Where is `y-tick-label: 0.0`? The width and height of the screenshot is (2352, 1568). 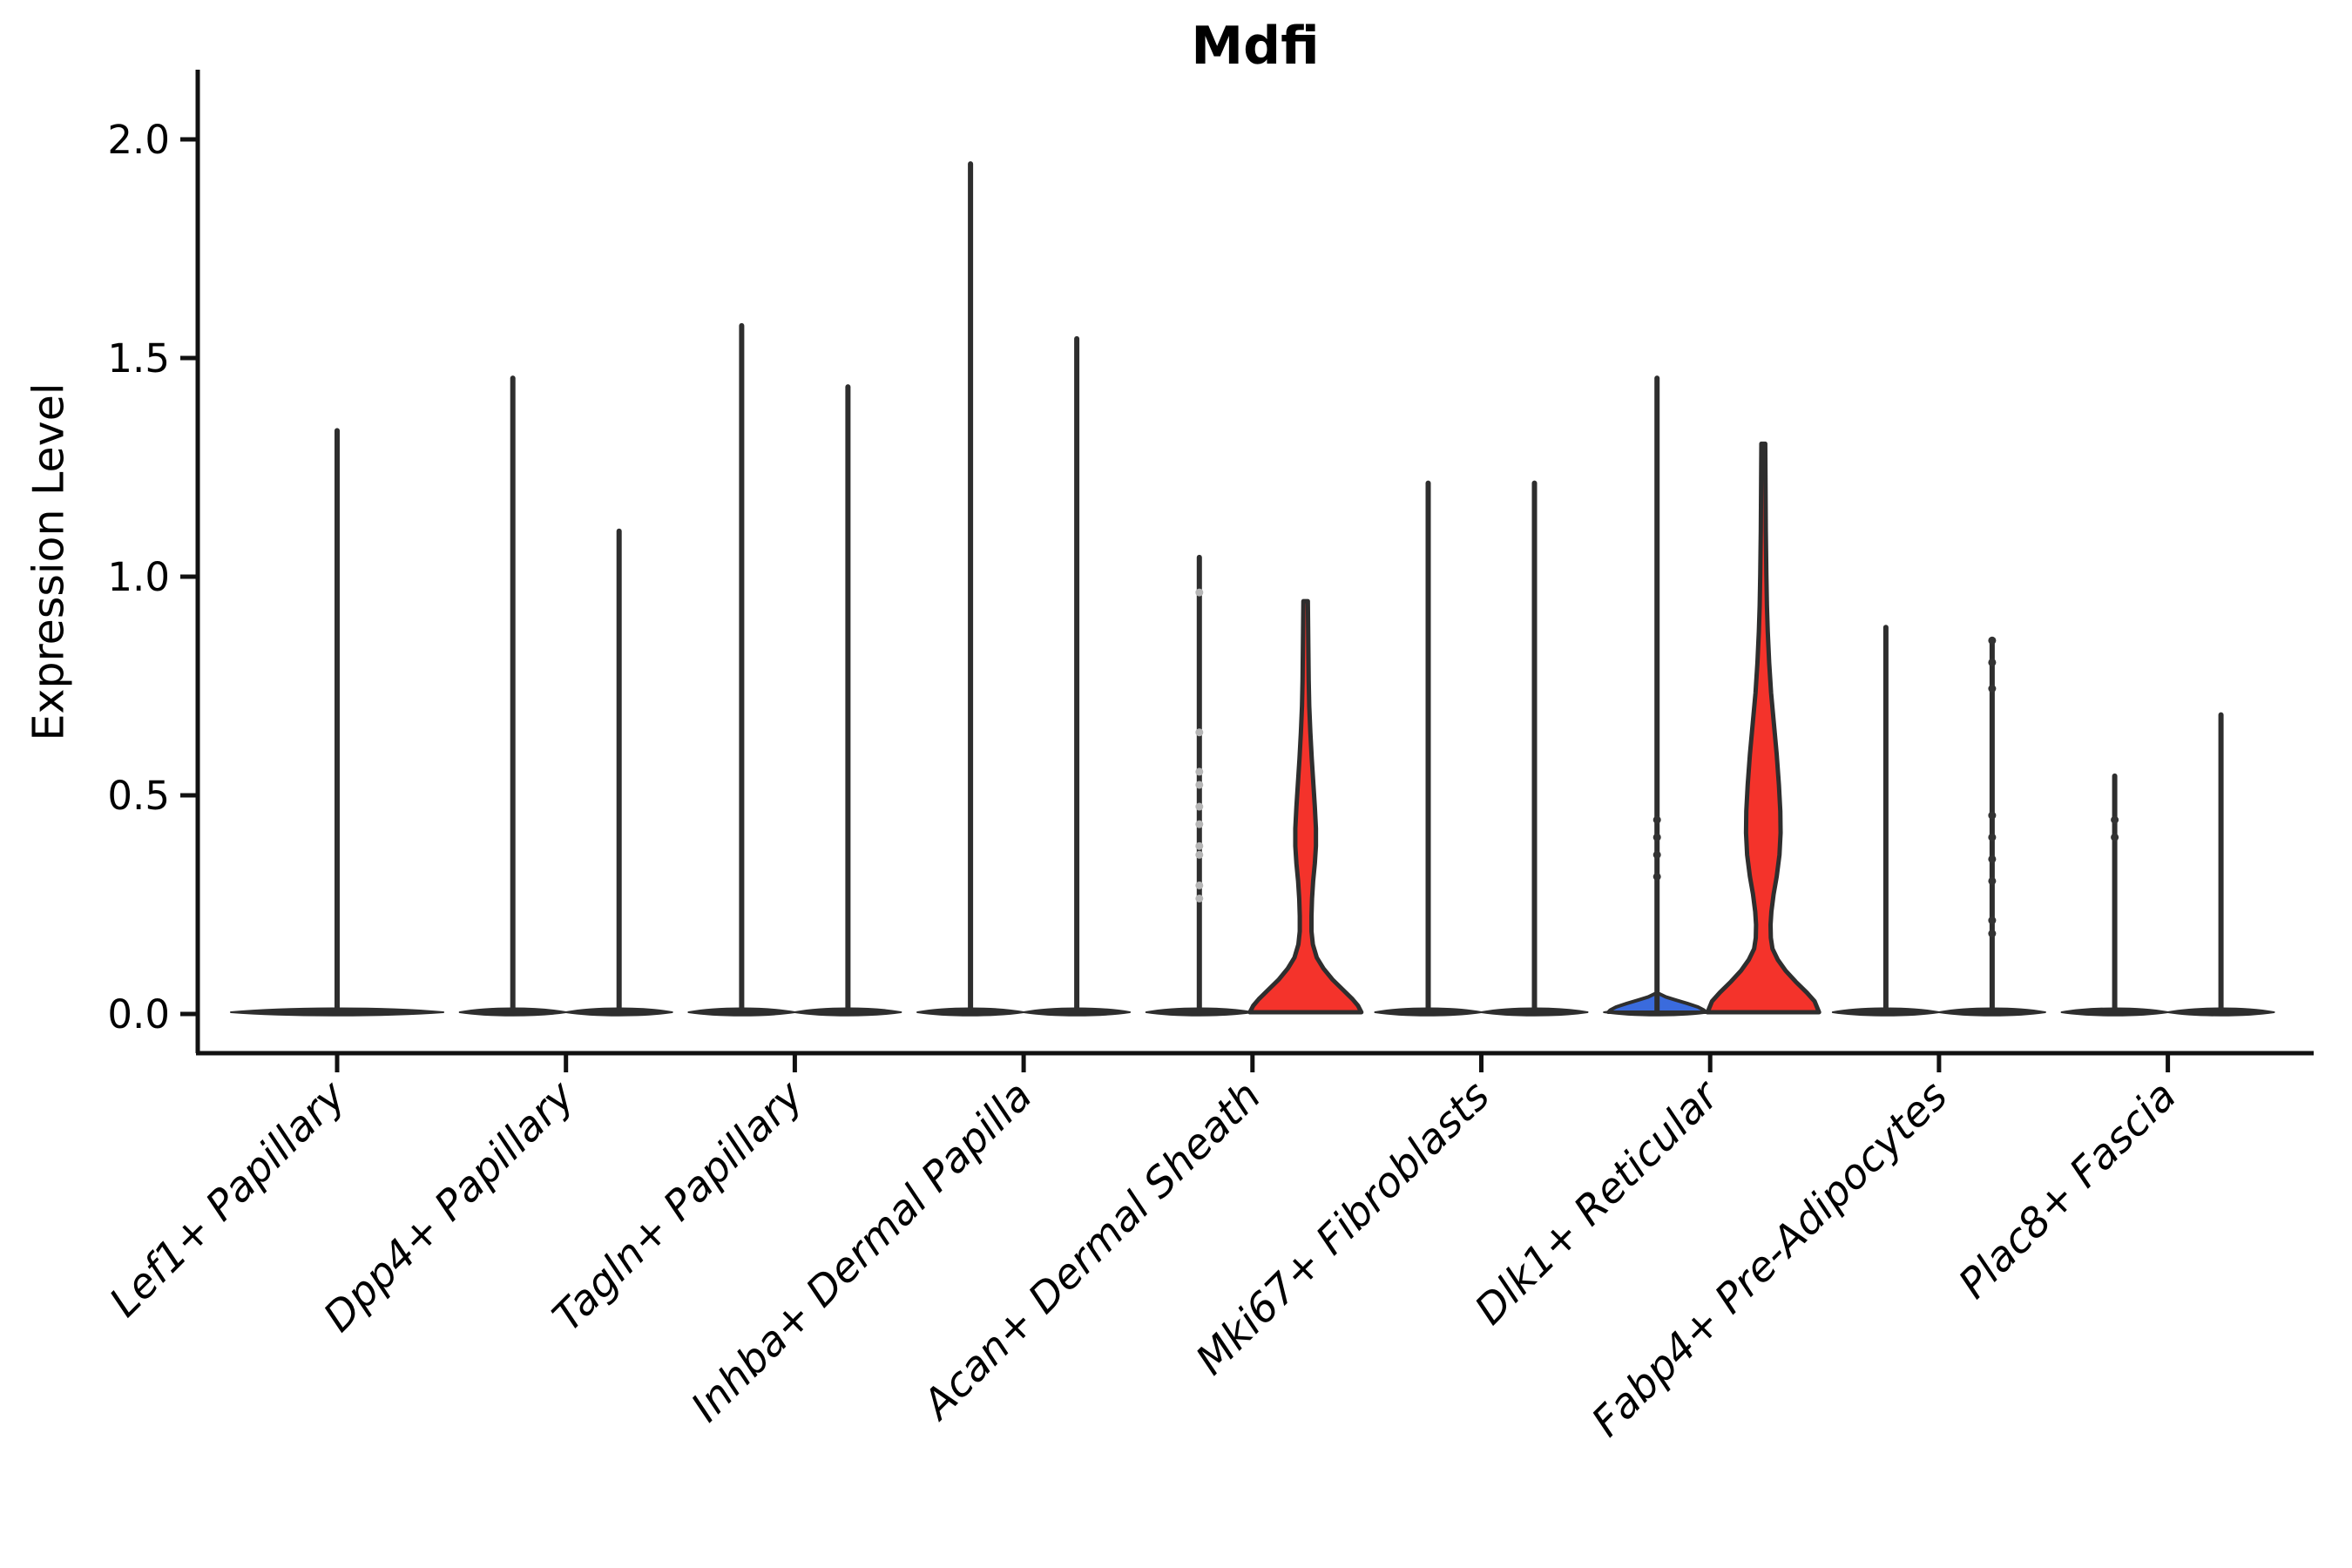 y-tick-label: 0.0 is located at coordinates (138, 1014).